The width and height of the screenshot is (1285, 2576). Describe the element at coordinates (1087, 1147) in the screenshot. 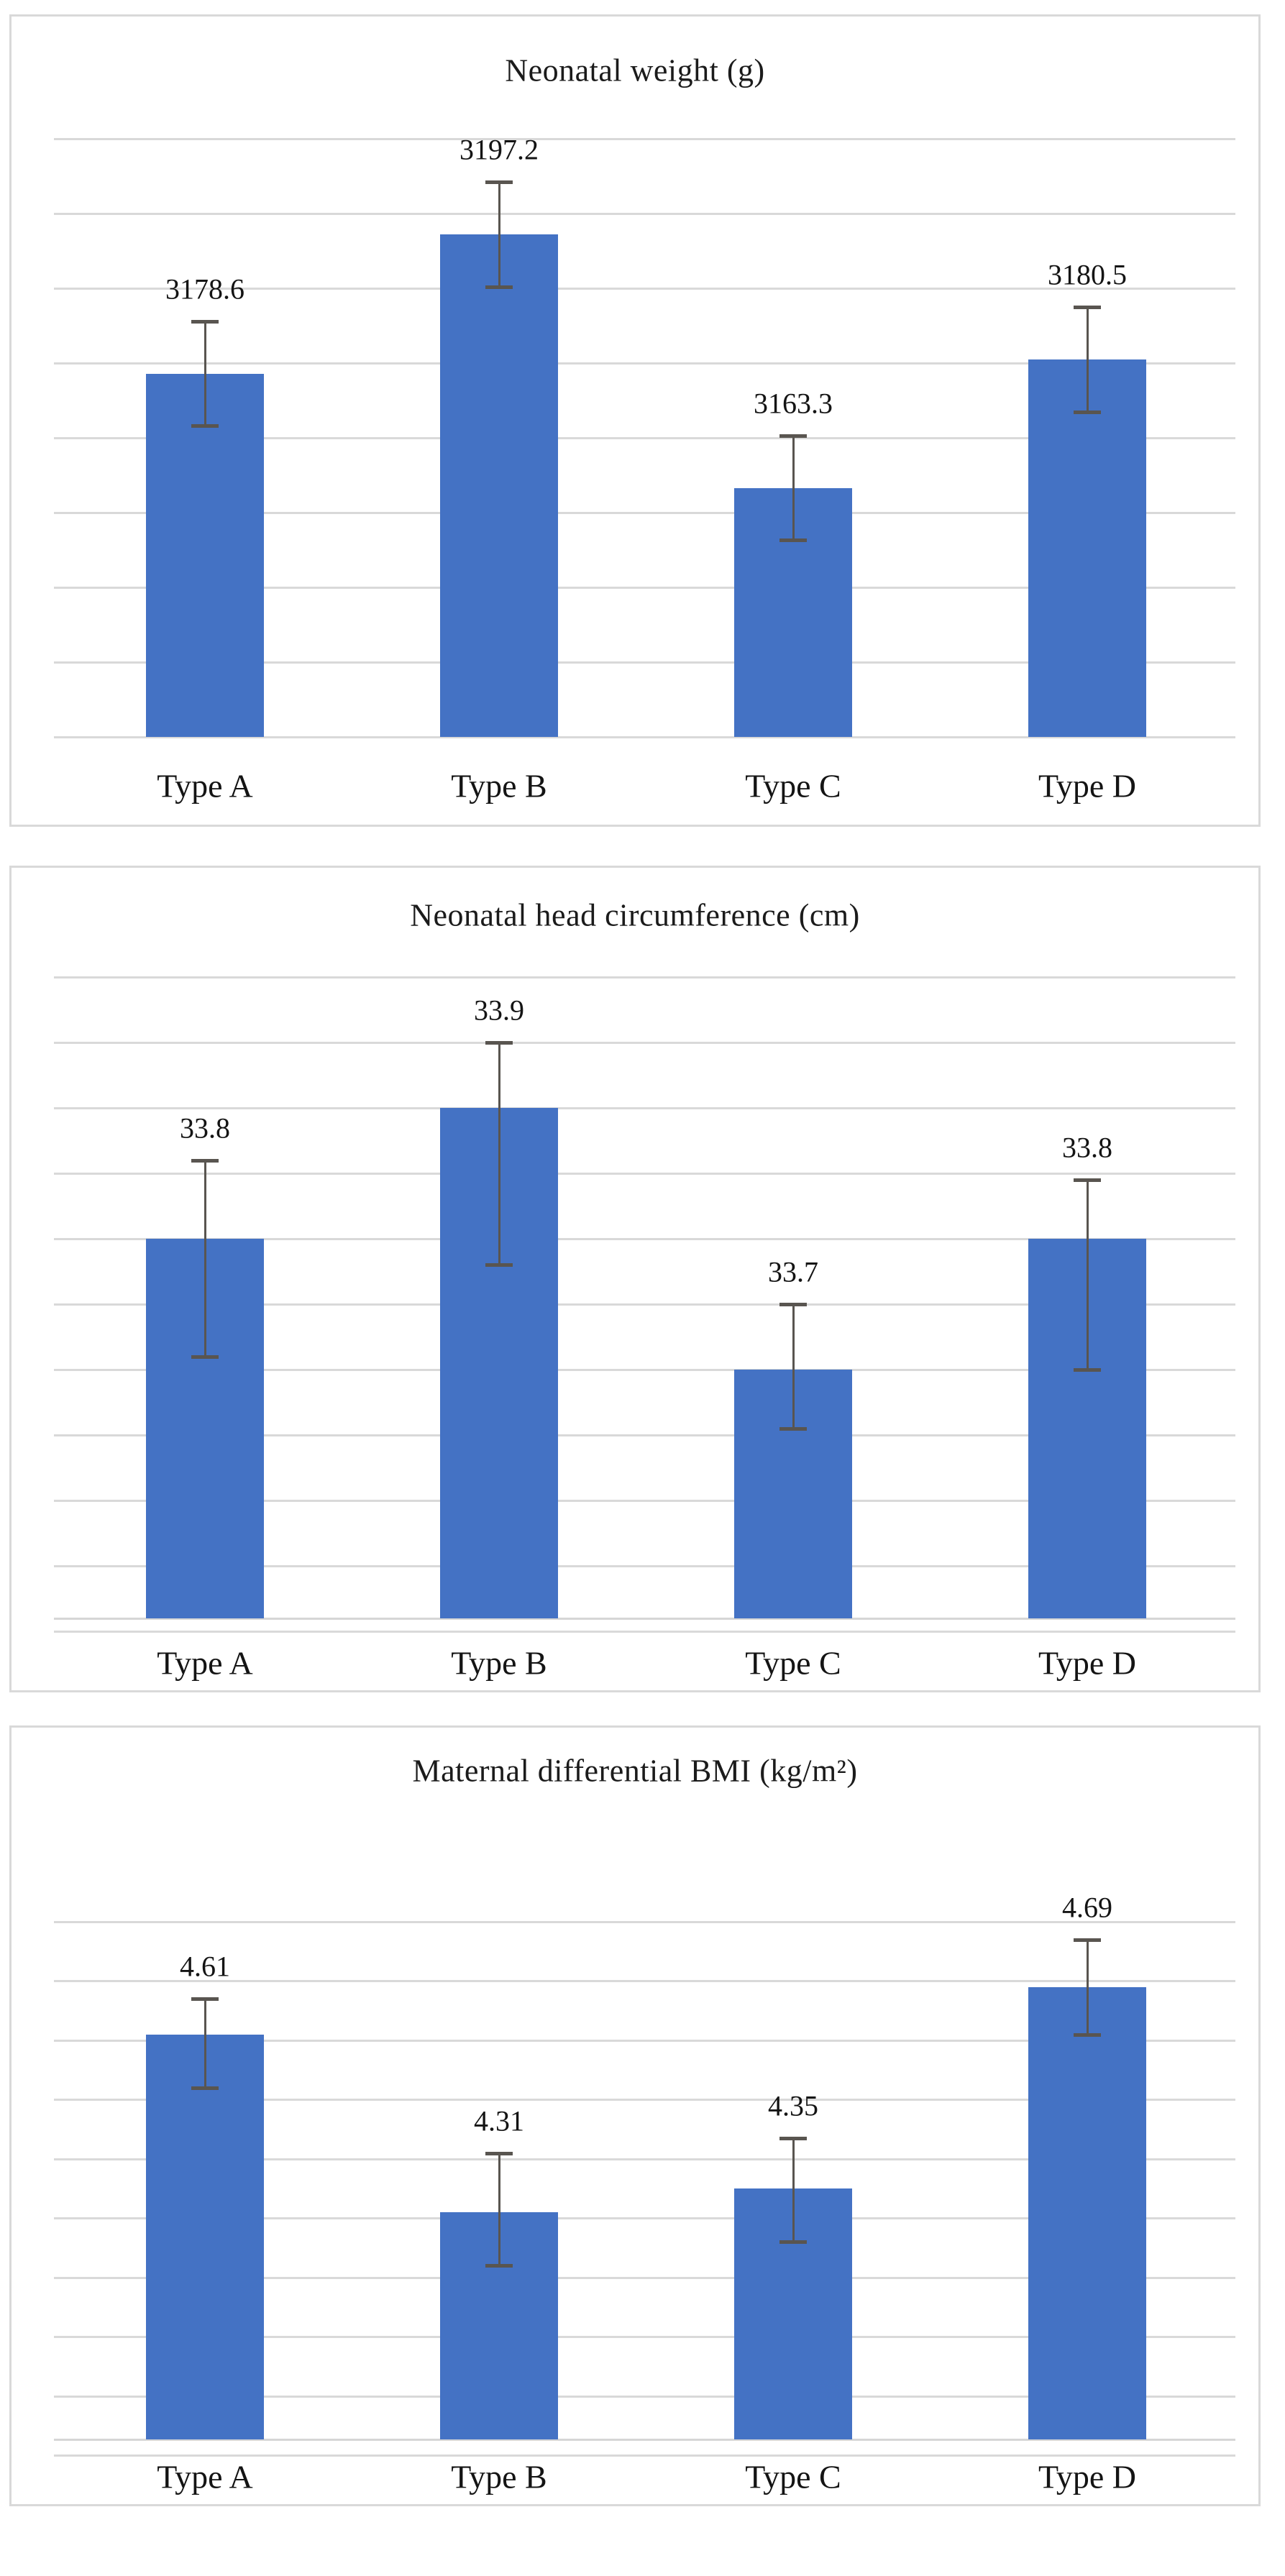

I see `data-label-type-d: 33.8` at that location.